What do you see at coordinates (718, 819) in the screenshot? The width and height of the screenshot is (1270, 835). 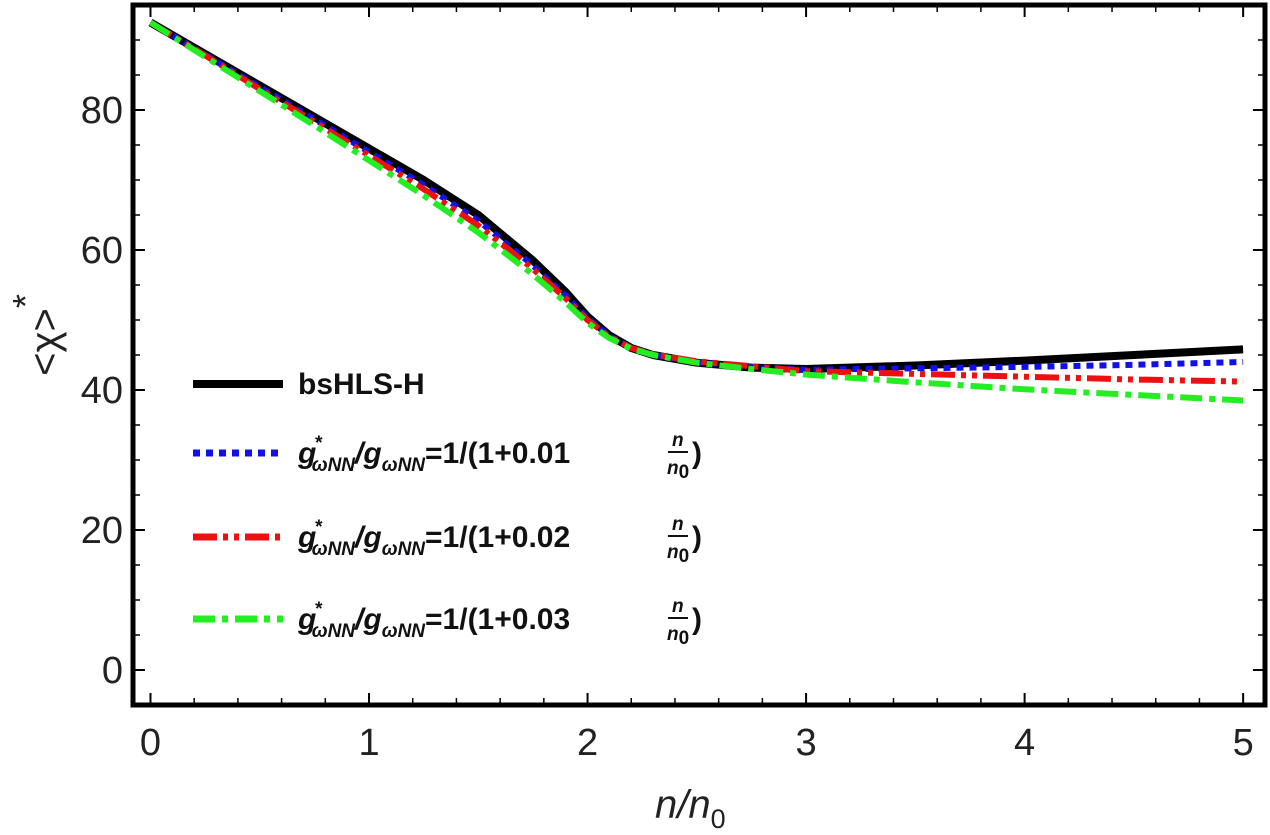 I see `x-axis-label-sub: 0` at bounding box center [718, 819].